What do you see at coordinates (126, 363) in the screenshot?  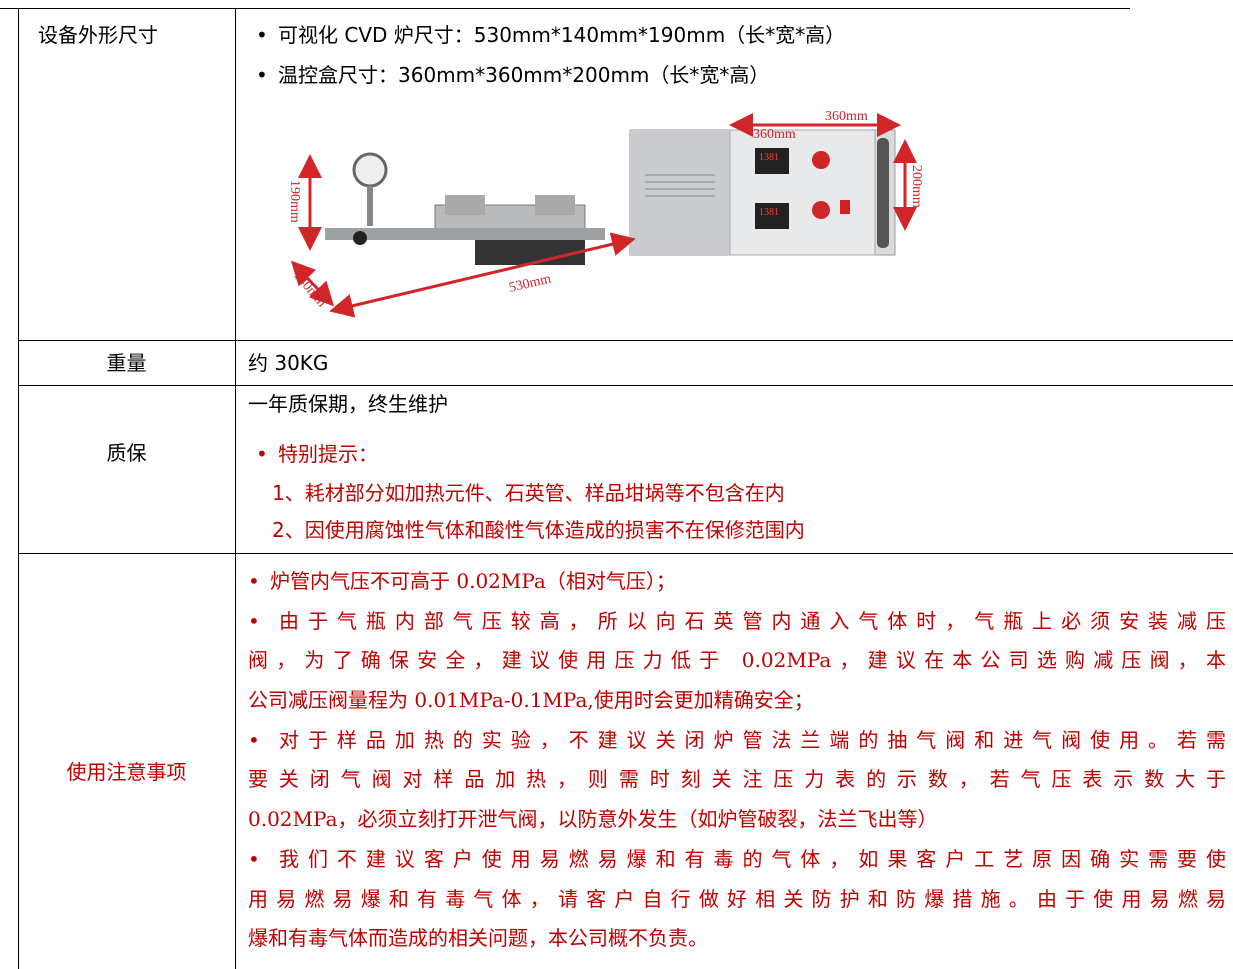 I see `row-label: 重量` at bounding box center [126, 363].